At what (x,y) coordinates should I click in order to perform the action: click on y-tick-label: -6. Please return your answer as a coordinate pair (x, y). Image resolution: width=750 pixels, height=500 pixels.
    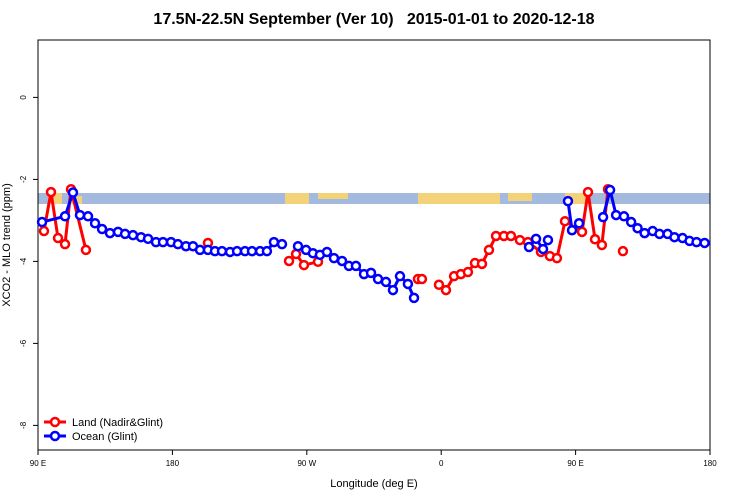
    Looking at the image, I should click on (23, 343).